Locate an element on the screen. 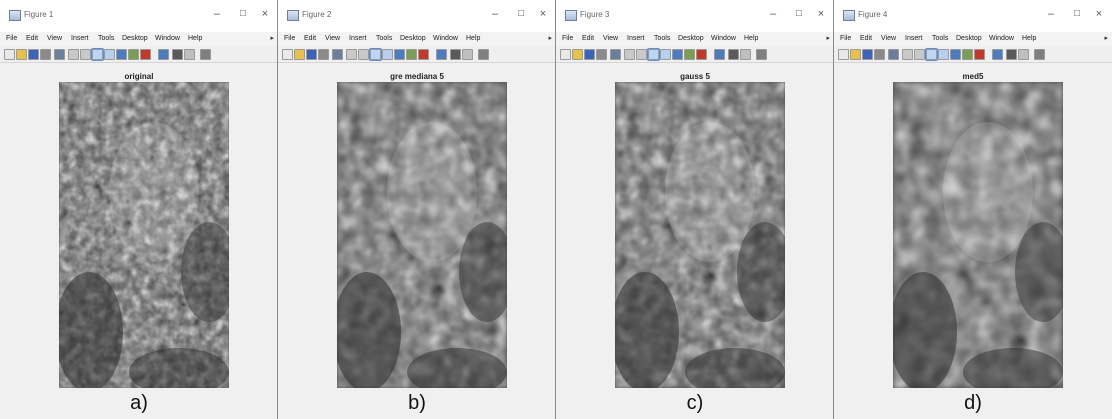 The image size is (1112, 419). menu-tools: Tools is located at coordinates (384, 38).